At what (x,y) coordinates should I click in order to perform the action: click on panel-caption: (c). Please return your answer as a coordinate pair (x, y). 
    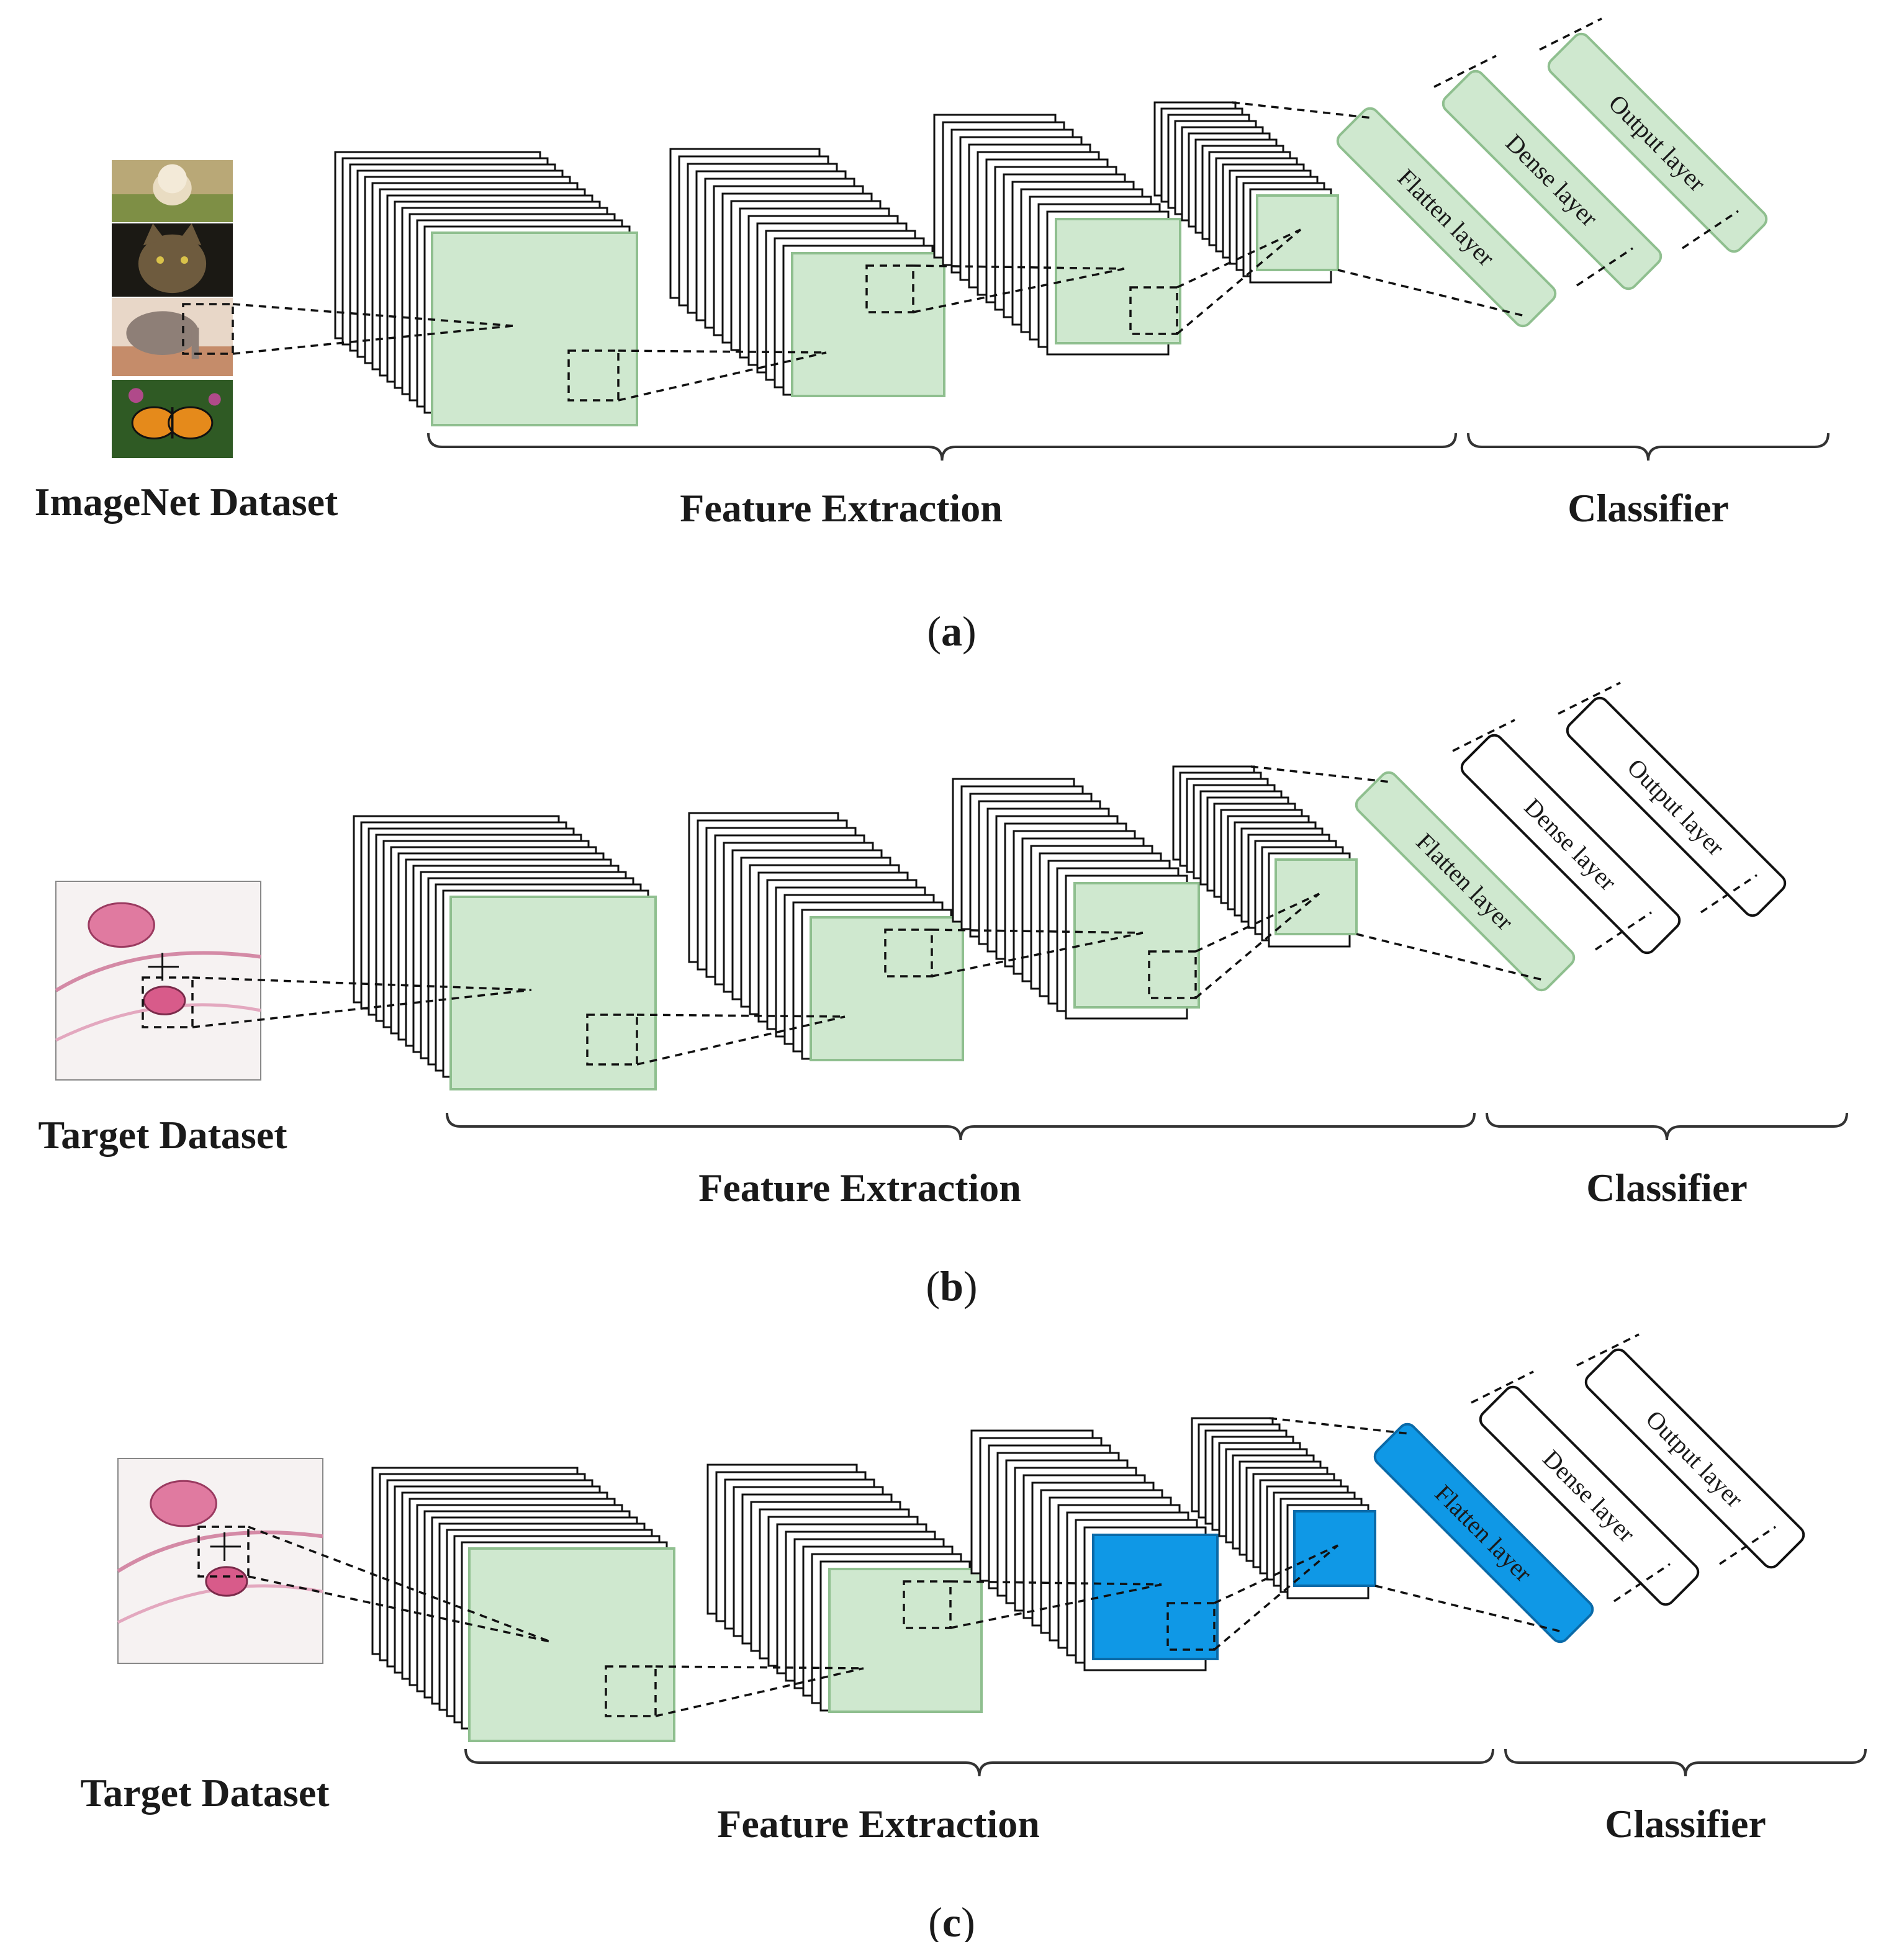
    Looking at the image, I should click on (951, 1920).